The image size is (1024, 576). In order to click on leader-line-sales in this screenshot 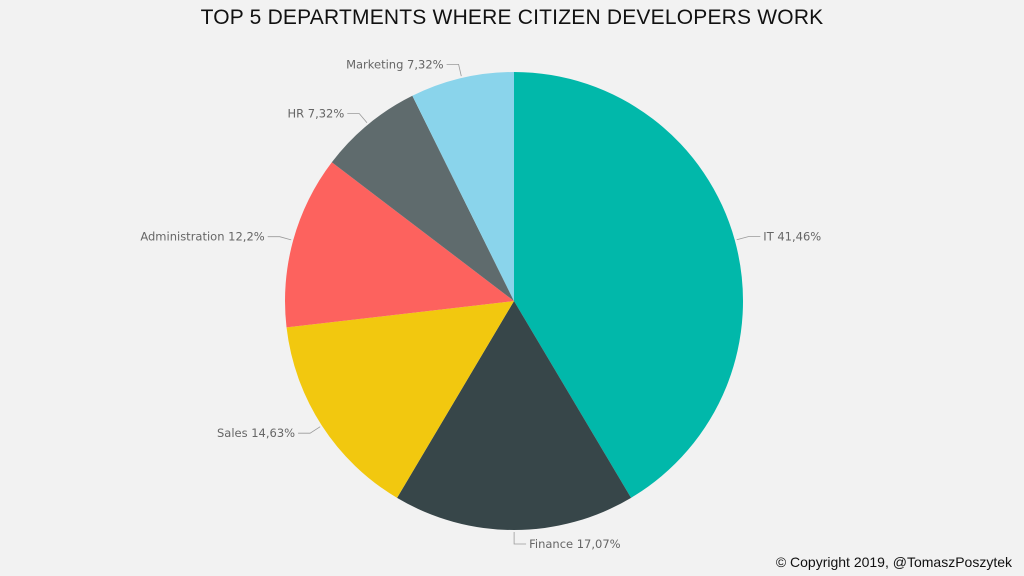, I will do `click(309, 430)`.